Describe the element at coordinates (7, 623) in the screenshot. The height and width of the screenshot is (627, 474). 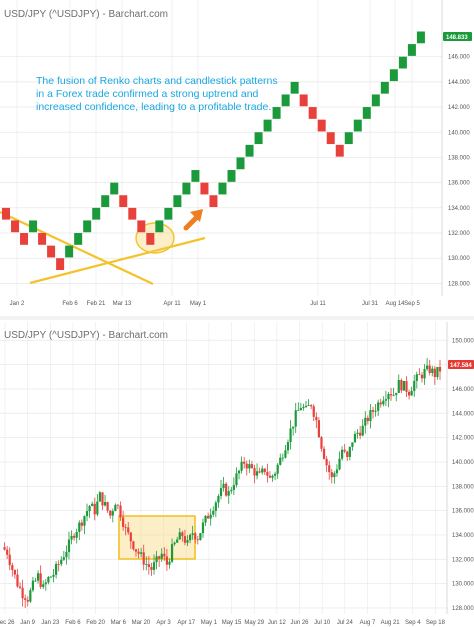
I see `candle-x-tick-label: Dec 26` at that location.